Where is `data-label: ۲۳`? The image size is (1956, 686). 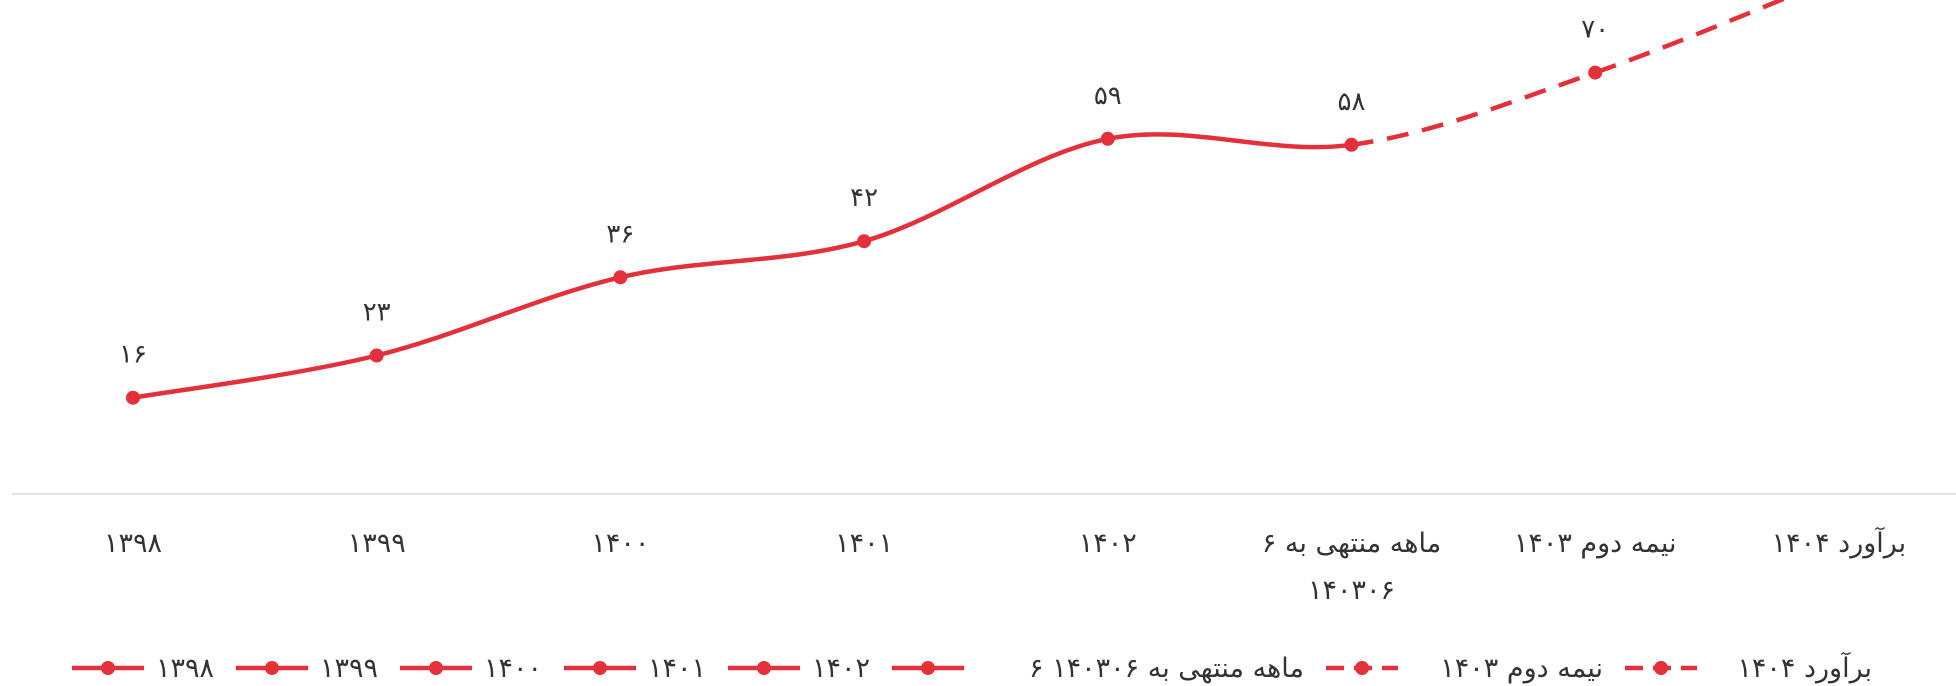
data-label: ۲۳ is located at coordinates (377, 313).